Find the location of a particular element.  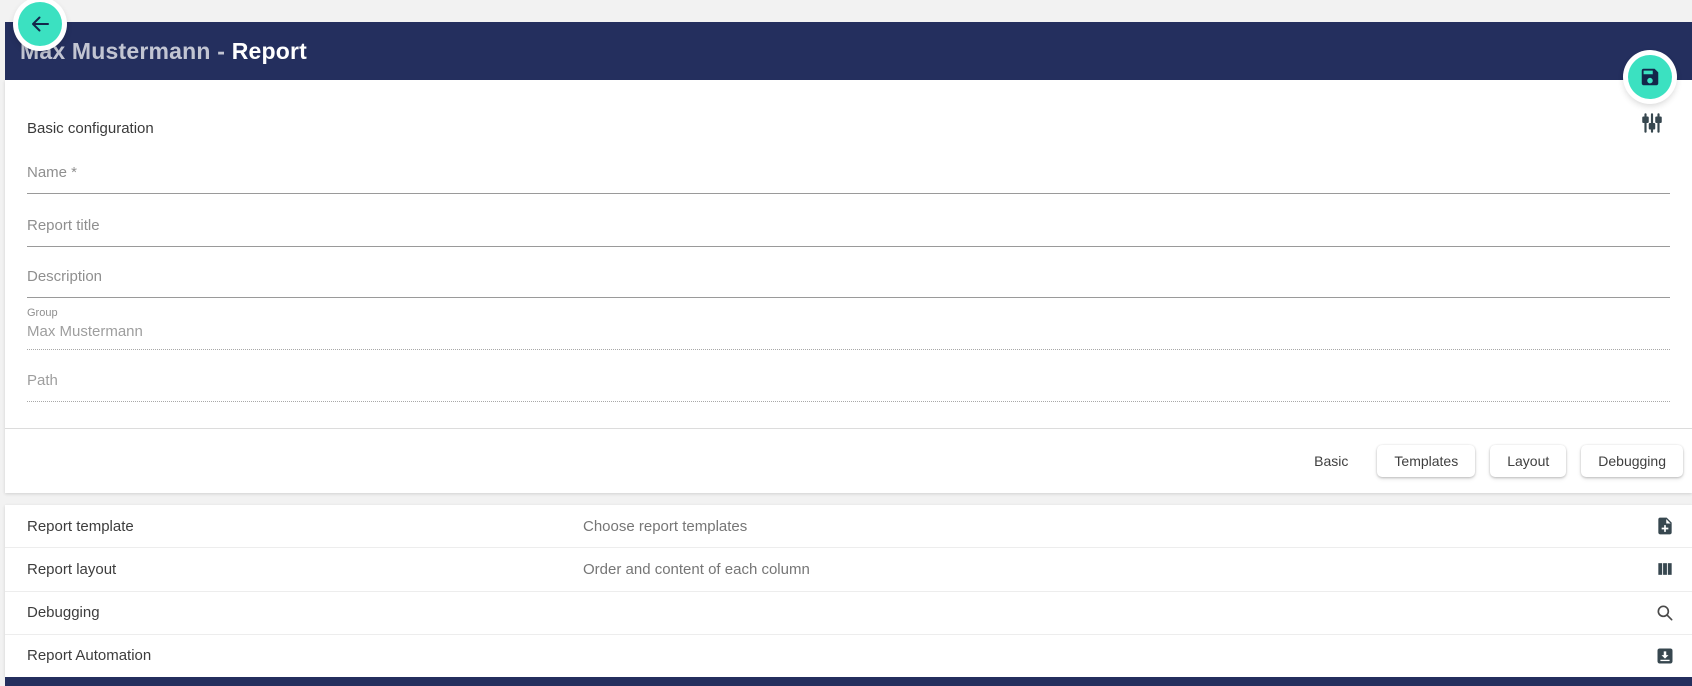

list-item-label: Report template is located at coordinates (80, 526).